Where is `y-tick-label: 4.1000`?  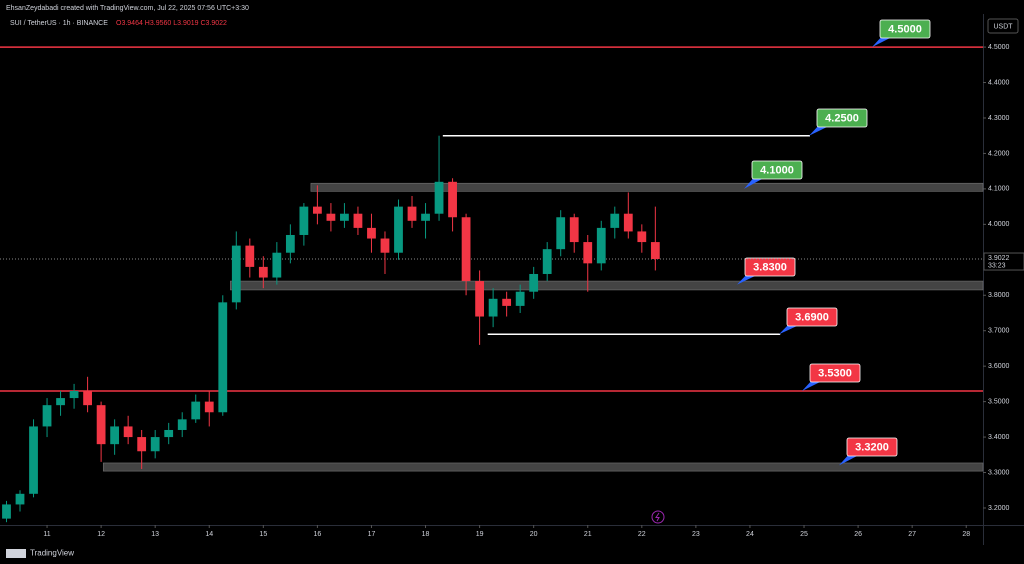 y-tick-label: 4.1000 is located at coordinates (999, 189).